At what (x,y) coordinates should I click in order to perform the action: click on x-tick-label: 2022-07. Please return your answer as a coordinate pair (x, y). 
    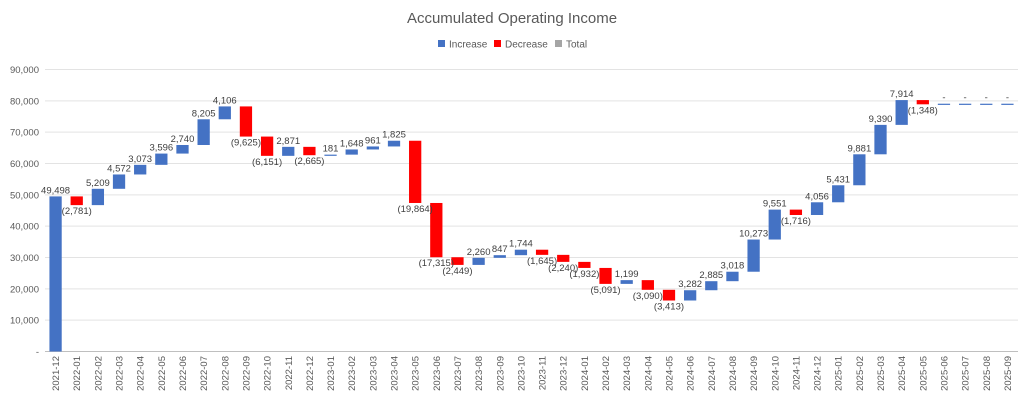
    Looking at the image, I should click on (204, 373).